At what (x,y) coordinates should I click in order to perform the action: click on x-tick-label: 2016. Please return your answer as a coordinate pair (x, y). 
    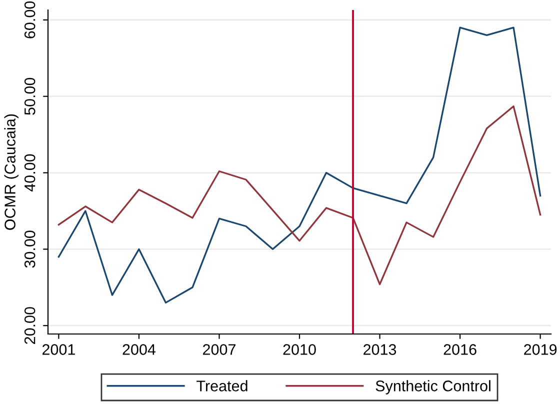
    Looking at the image, I should click on (460, 349).